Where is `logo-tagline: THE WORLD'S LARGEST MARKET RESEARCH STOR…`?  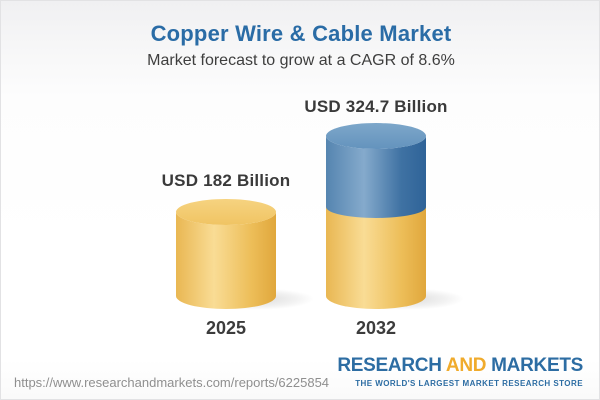
logo-tagline: THE WORLD'S LARGEST MARKET RESEARCH STOR… is located at coordinates (469, 383).